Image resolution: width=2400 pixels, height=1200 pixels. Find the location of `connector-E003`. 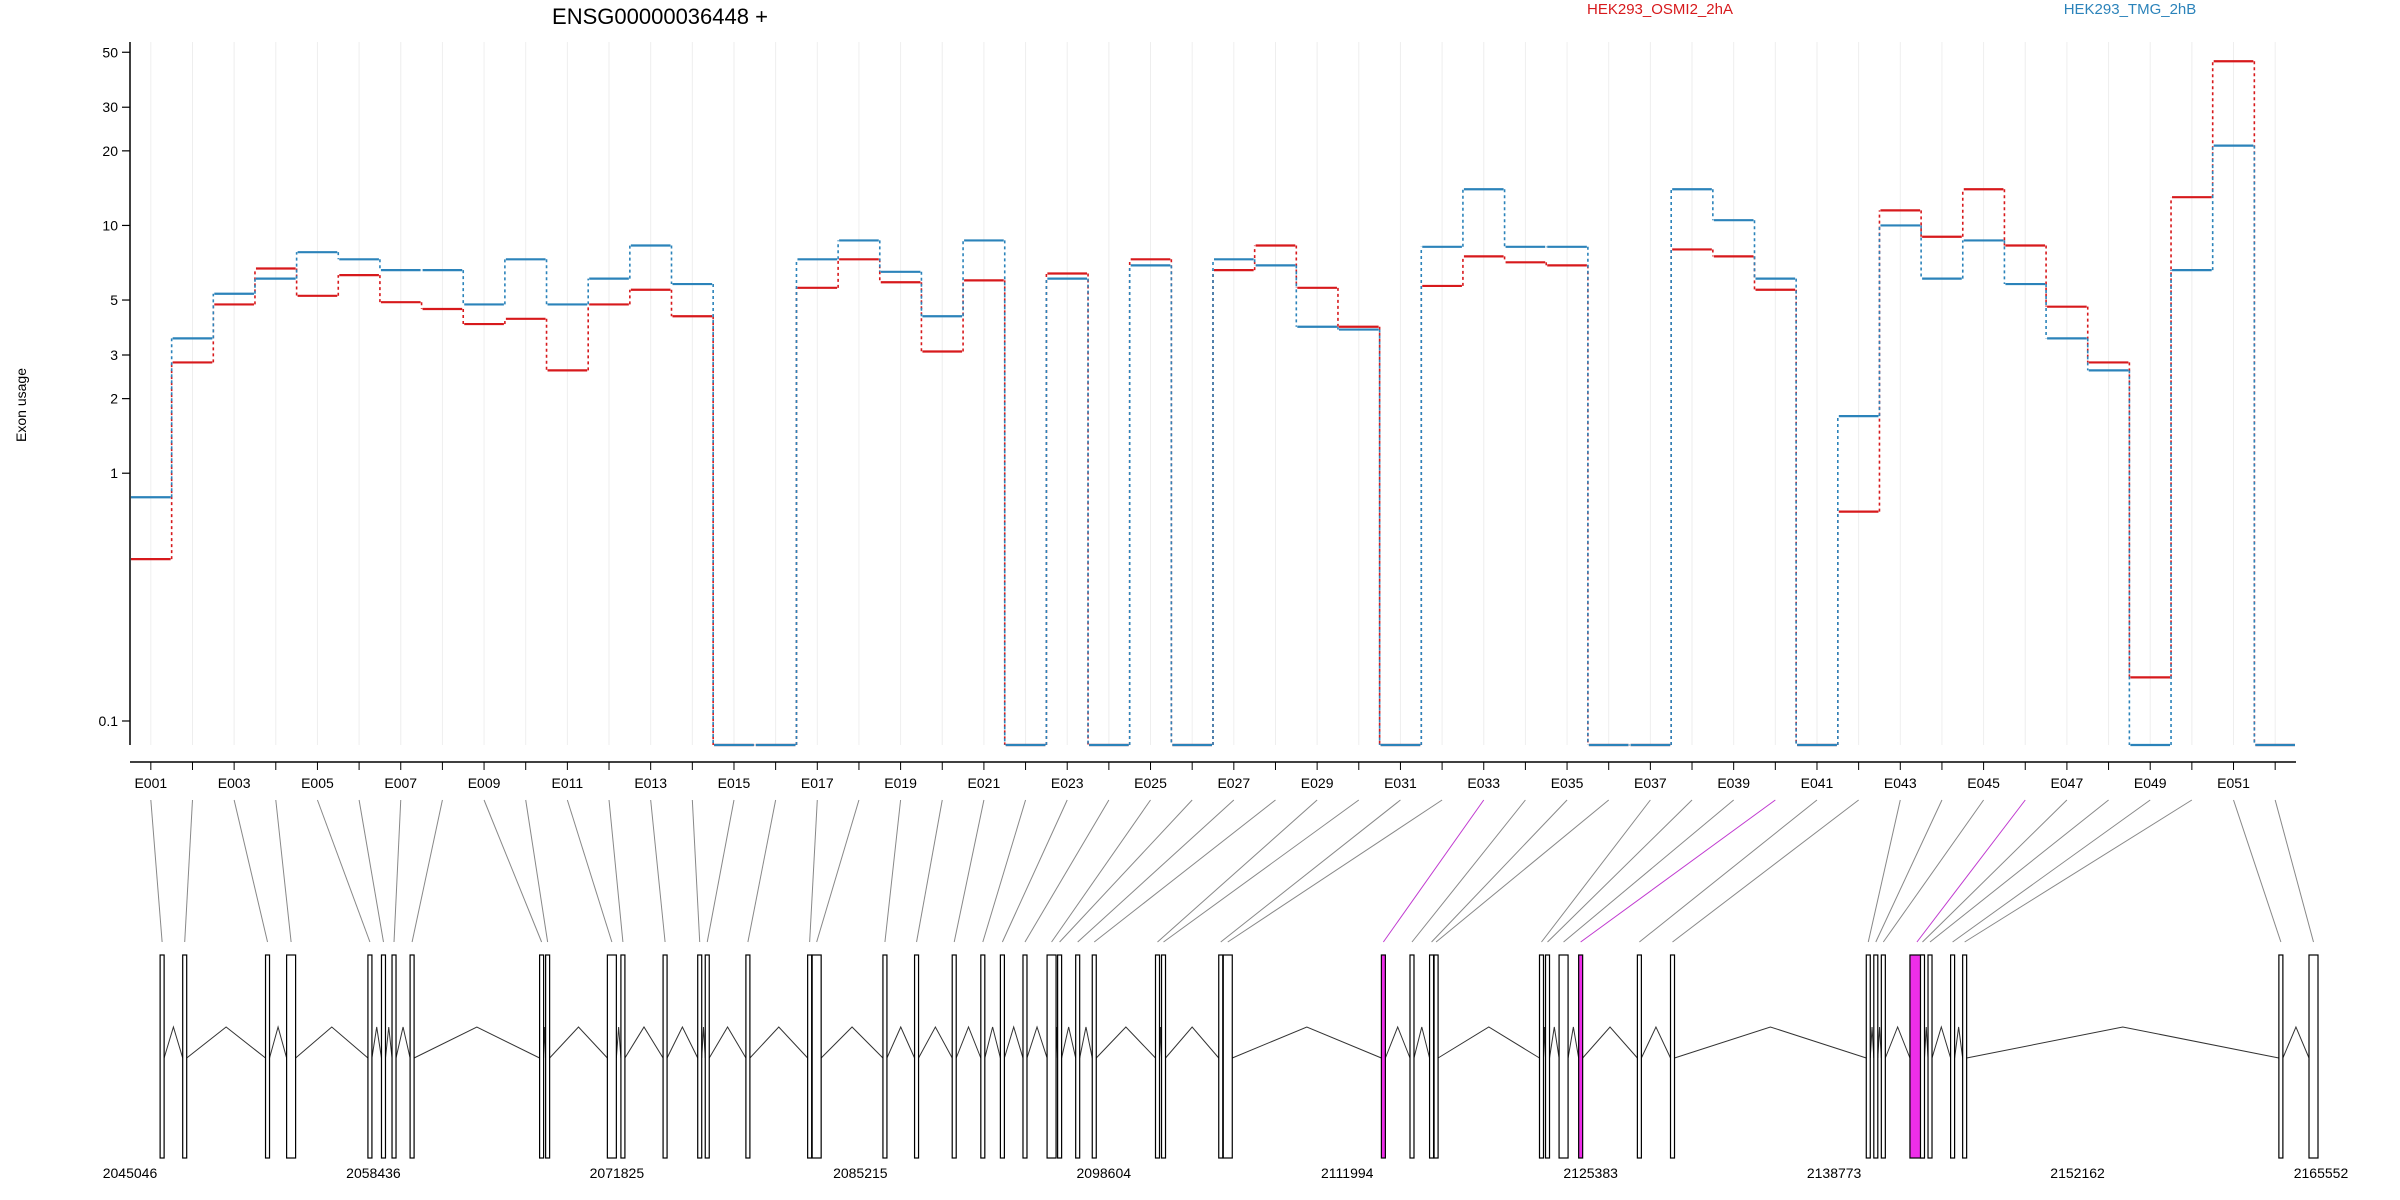

connector-E003 is located at coordinates (251, 871).